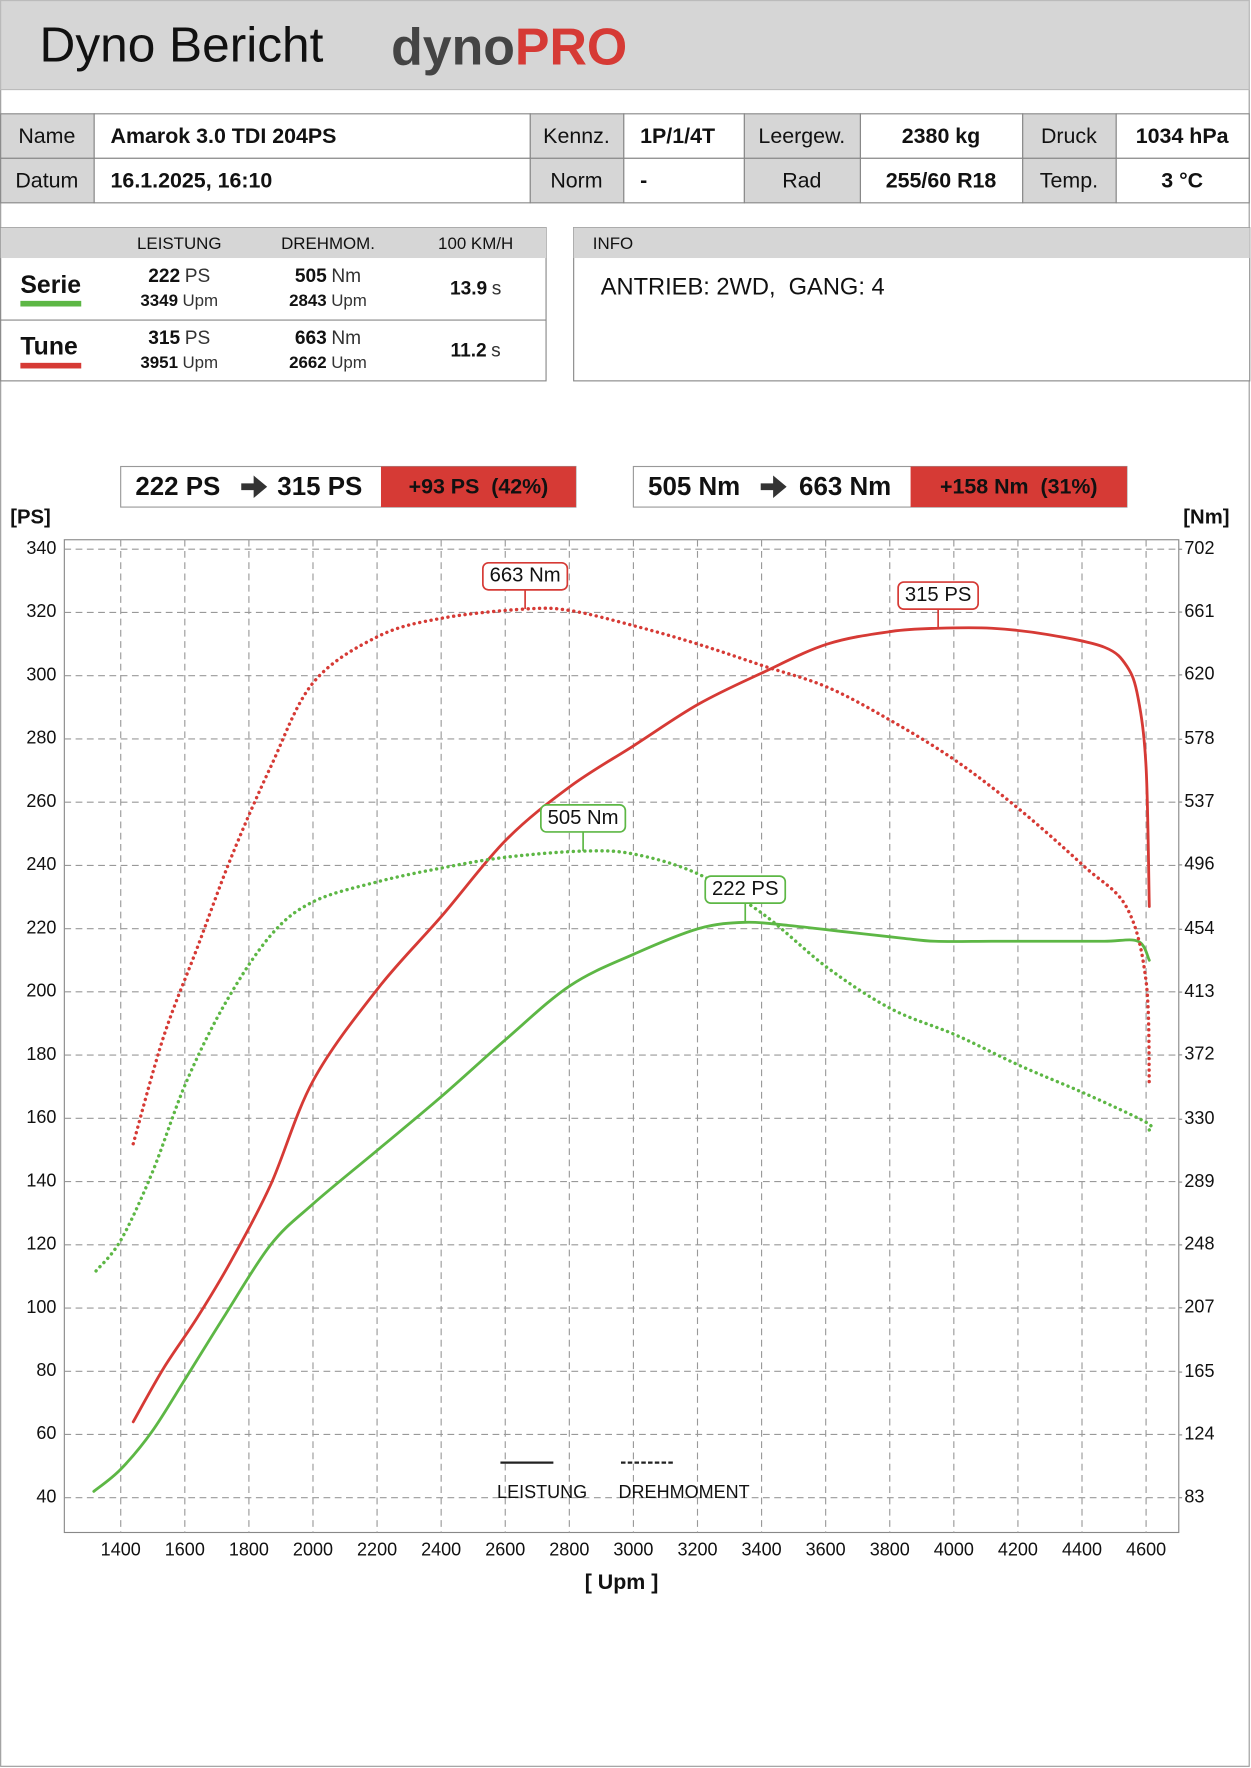  I want to click on info-text: ANTRIEB: 2WD, GANG: 4, so click(743, 288).